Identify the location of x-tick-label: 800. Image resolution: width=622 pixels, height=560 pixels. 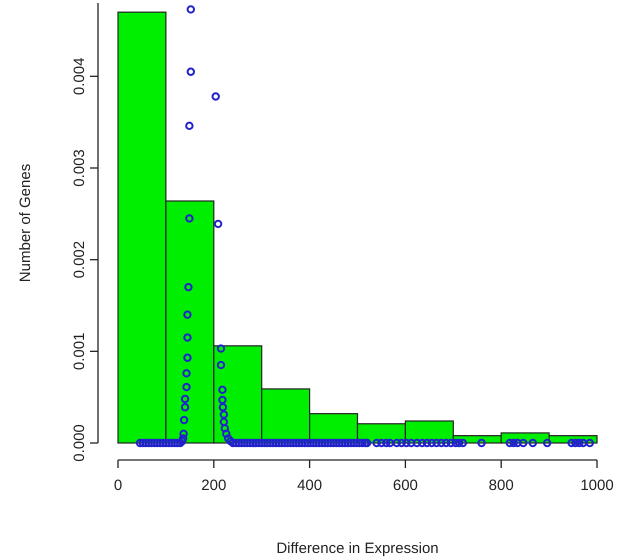
(501, 485).